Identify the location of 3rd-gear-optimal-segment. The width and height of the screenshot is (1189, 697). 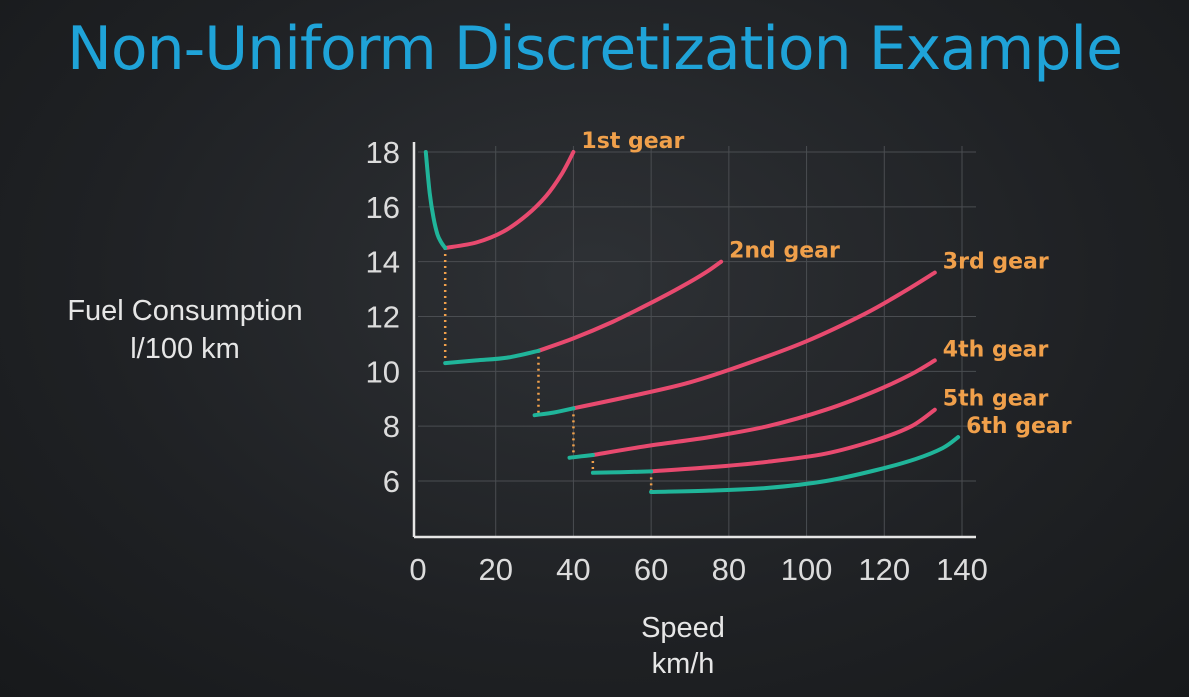
(554, 412).